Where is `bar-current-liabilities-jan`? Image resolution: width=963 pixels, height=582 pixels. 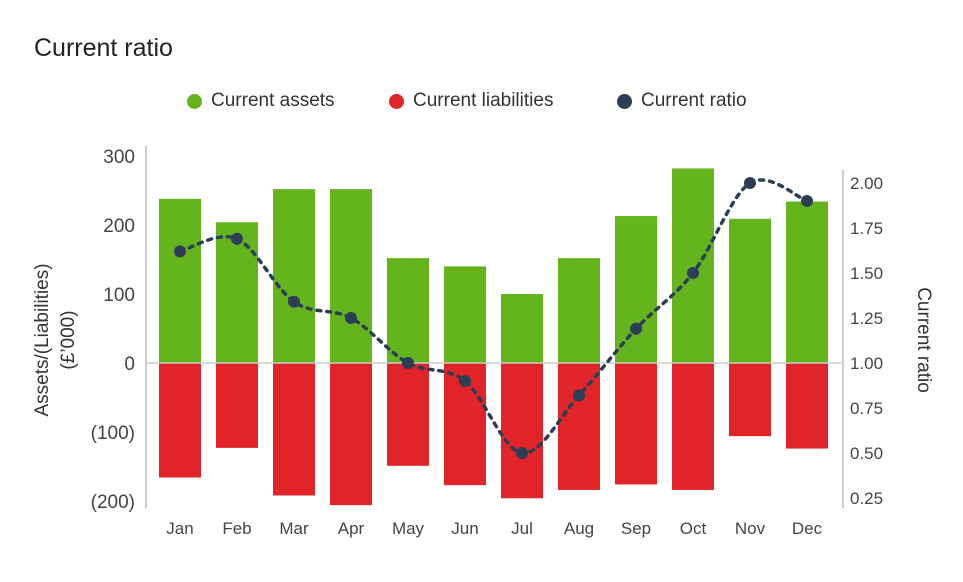
bar-current-liabilities-jan is located at coordinates (180, 420).